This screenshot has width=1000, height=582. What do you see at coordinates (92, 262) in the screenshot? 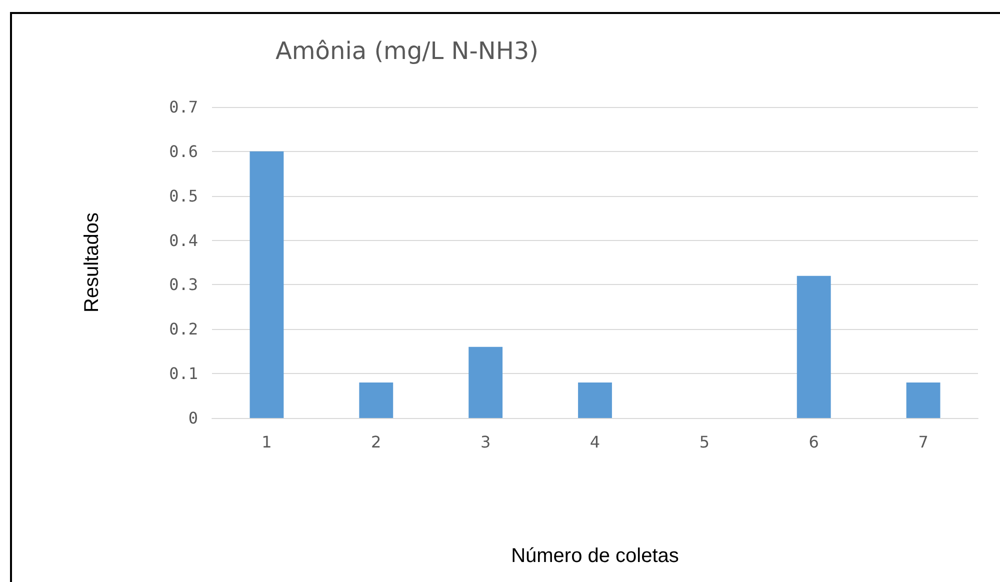
I see `y-axis-title: Resultados` at bounding box center [92, 262].